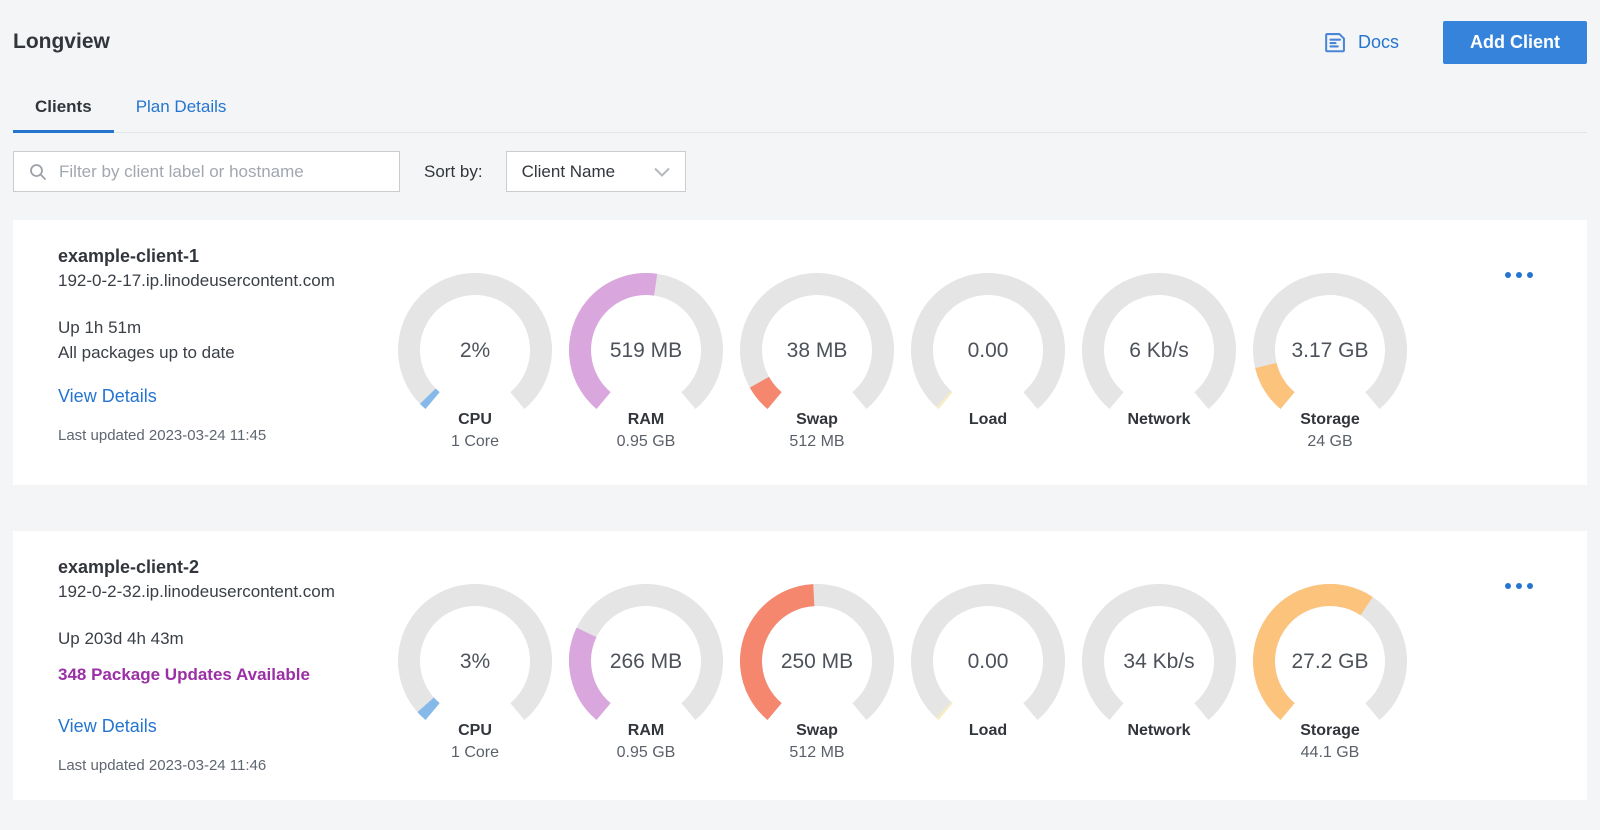  Describe the element at coordinates (800, 171) in the screenshot. I see `filter-row: Sort by: Client Name` at that location.